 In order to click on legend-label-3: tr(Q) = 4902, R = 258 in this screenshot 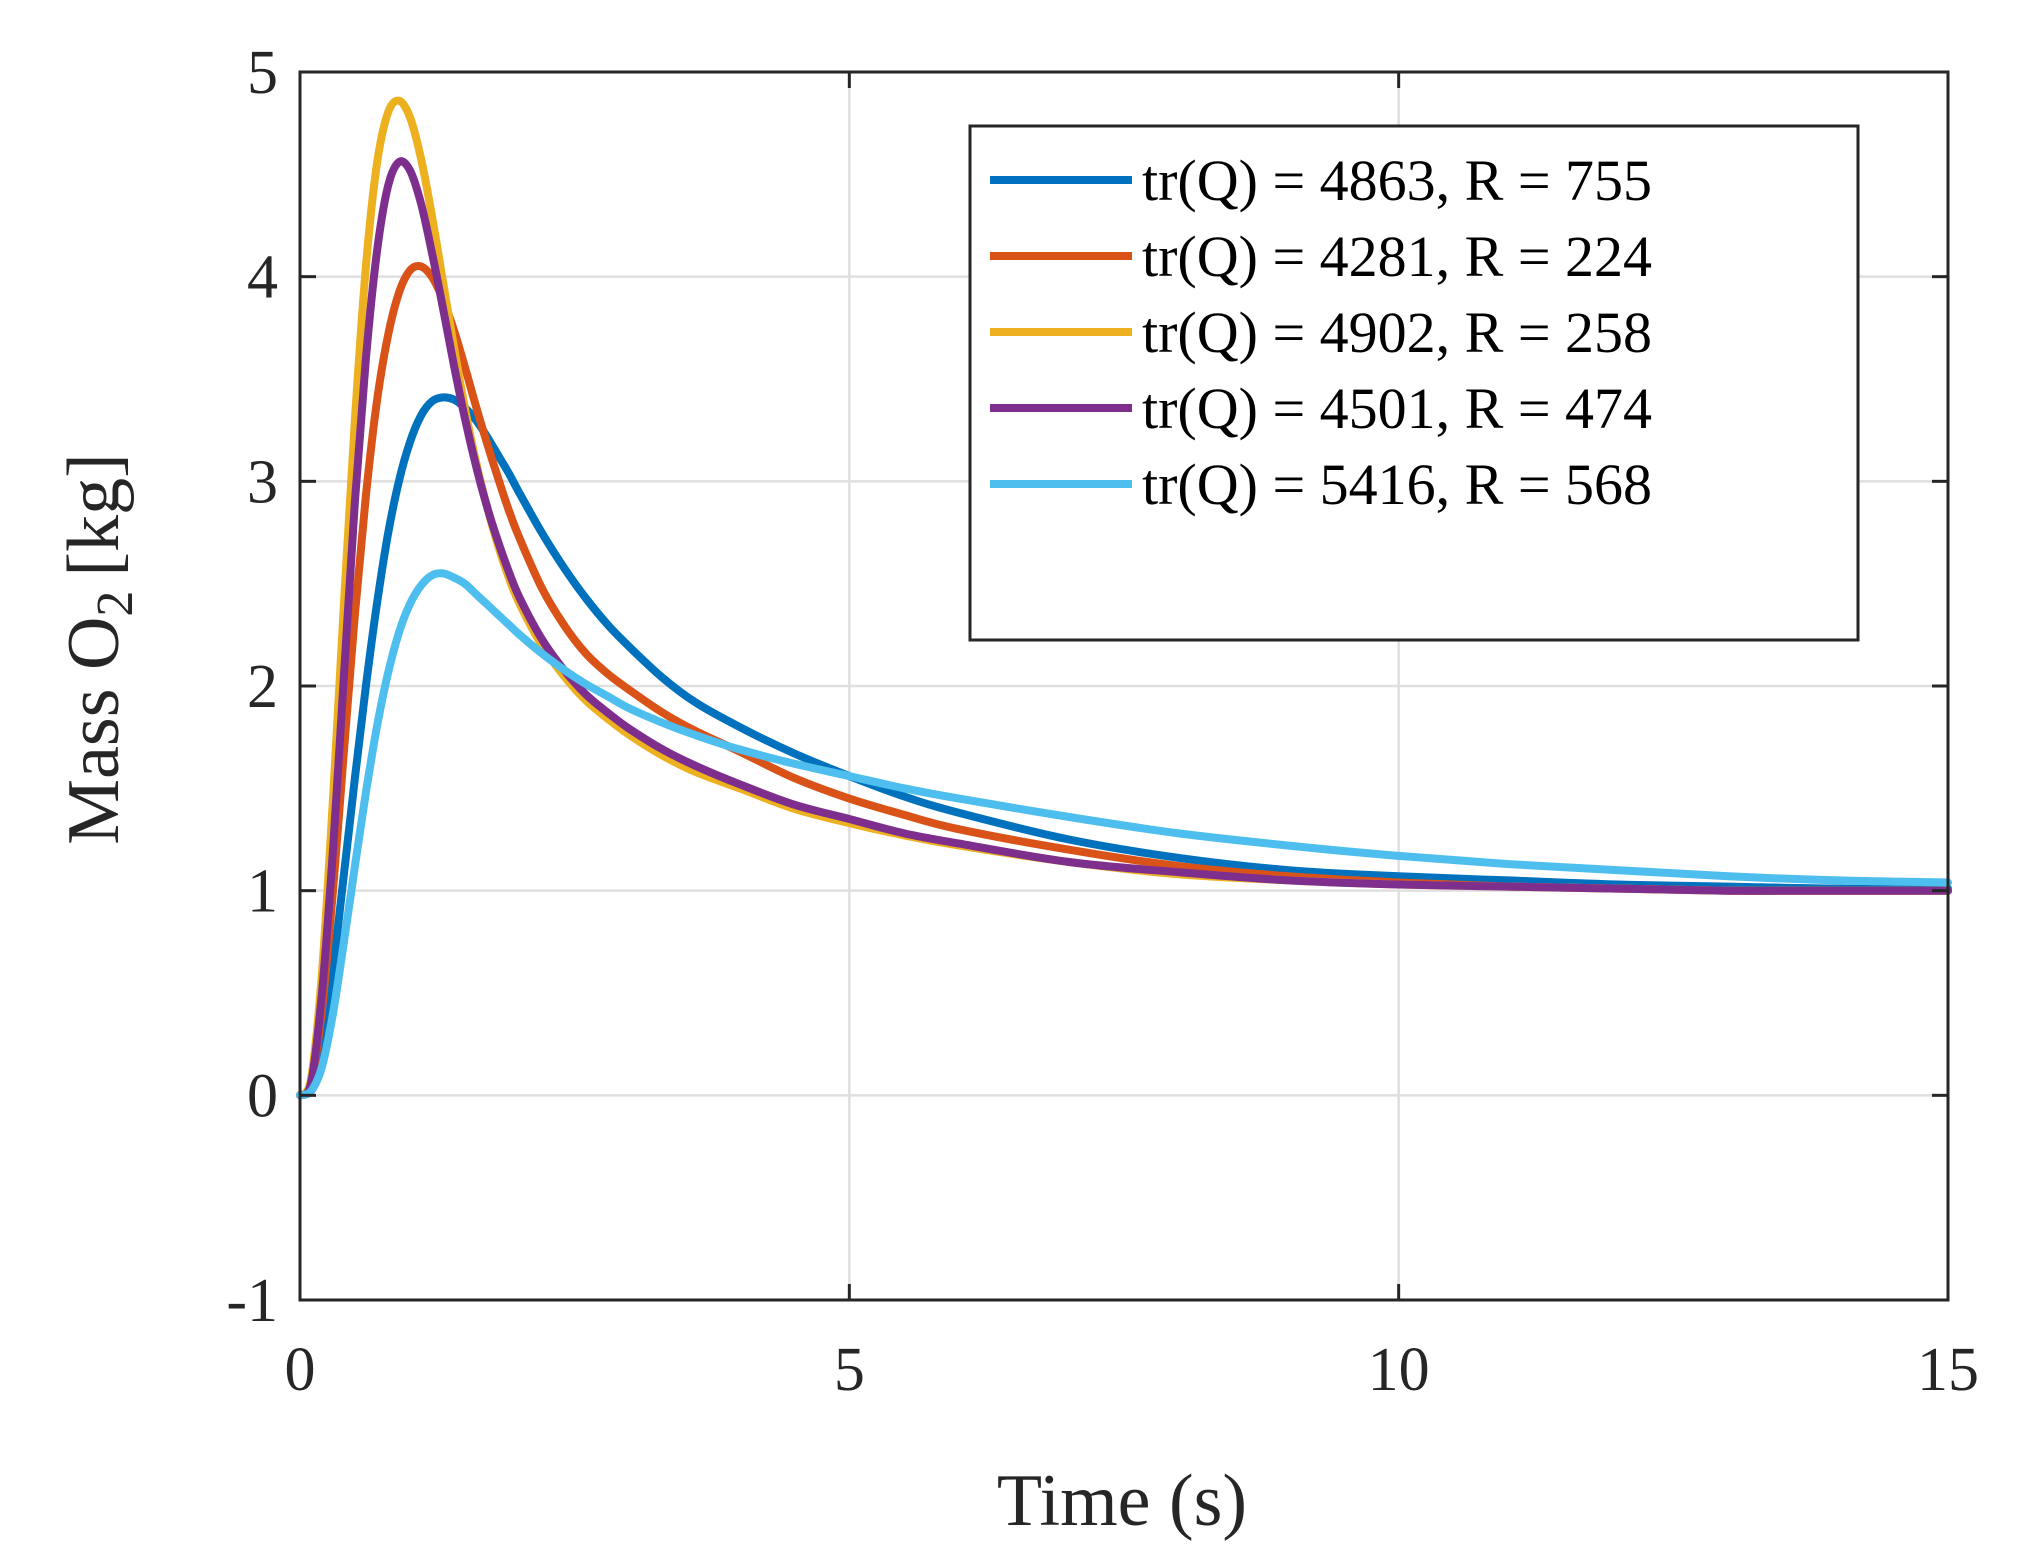, I will do `click(1397, 332)`.